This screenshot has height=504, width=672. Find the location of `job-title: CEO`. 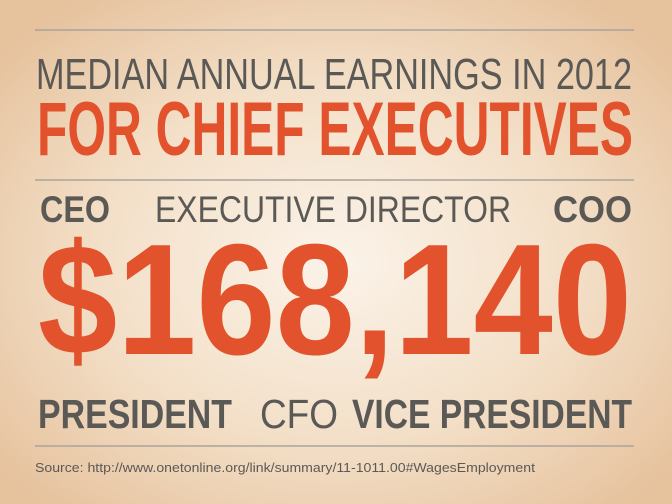

job-title: CEO is located at coordinates (75, 209).